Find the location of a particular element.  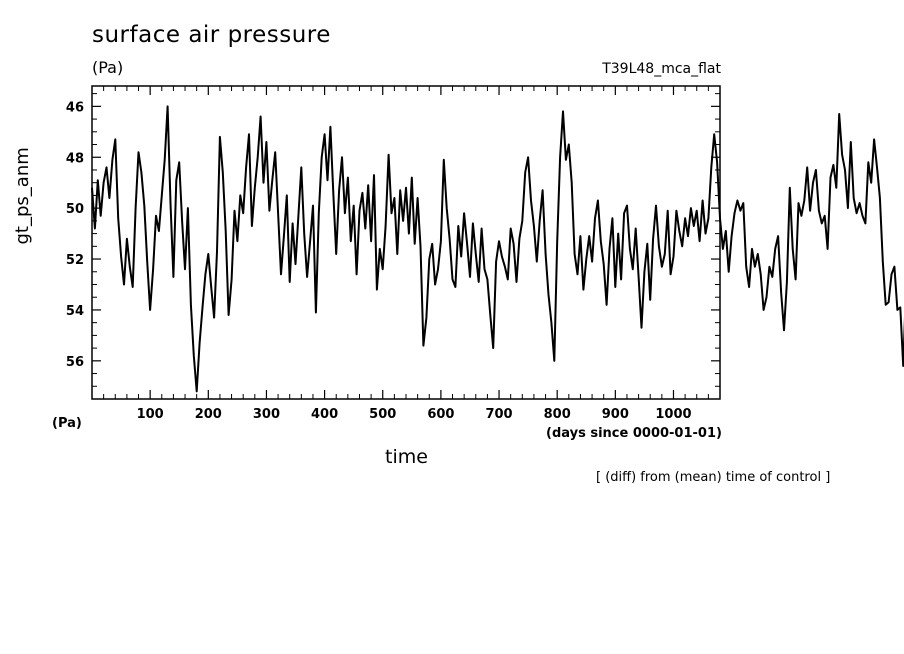

y-tick-label: 52 is located at coordinates (75, 260).